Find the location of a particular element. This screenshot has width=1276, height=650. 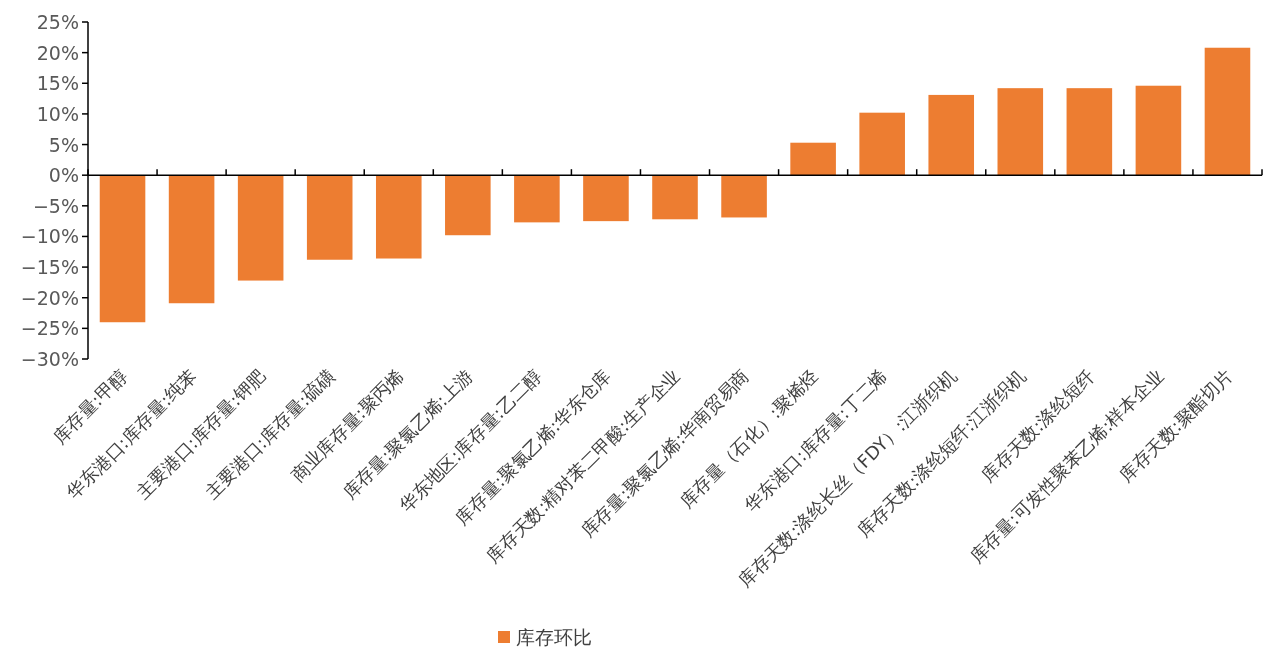

legend-label: 库存环比 is located at coordinates (554, 637).